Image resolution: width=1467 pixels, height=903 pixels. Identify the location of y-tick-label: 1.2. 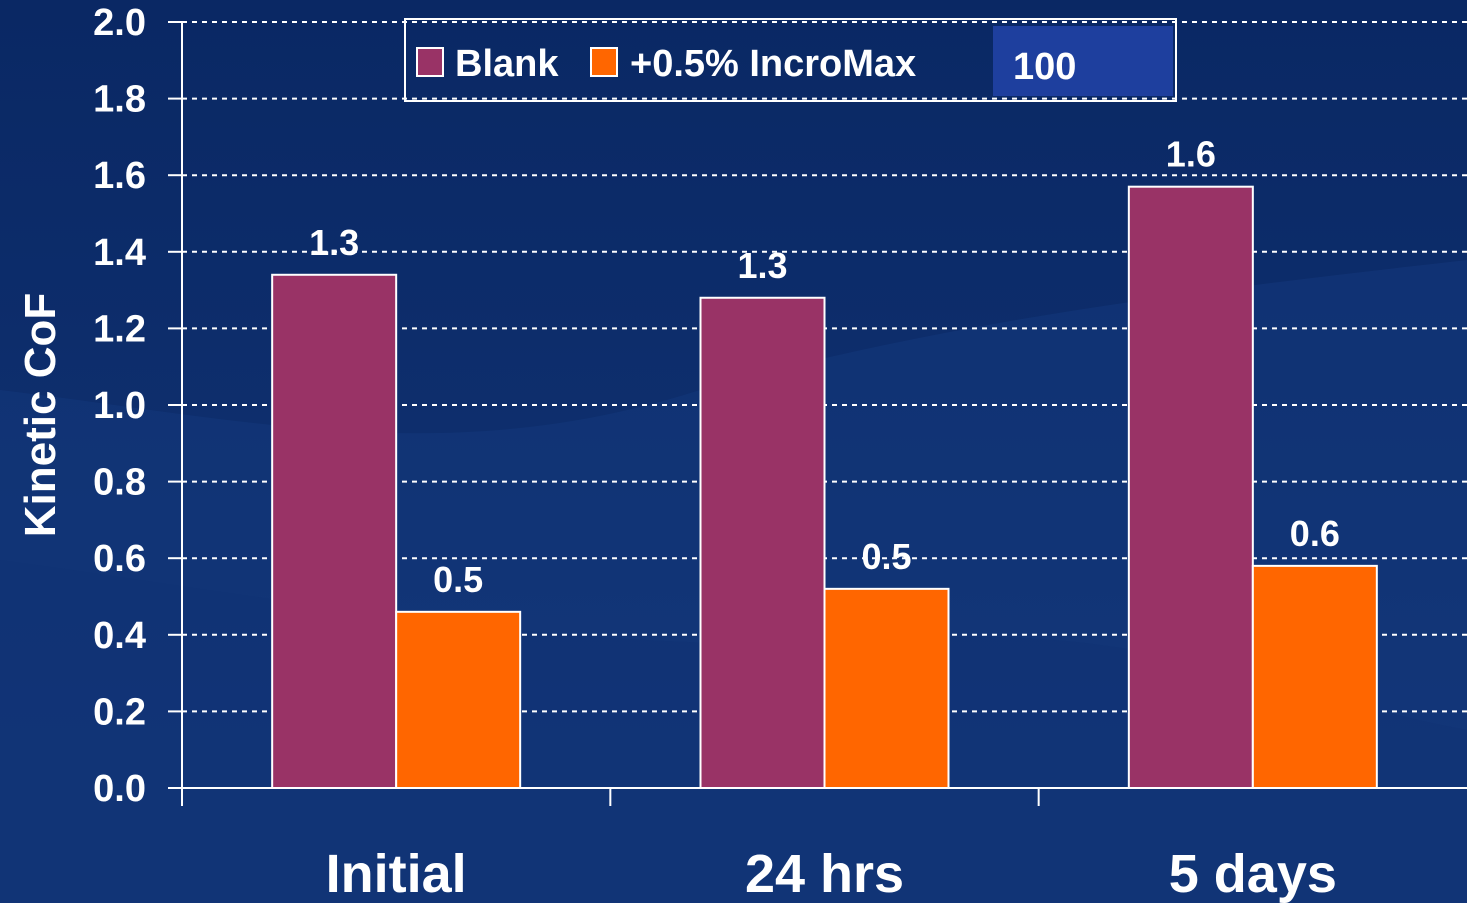
(119, 329).